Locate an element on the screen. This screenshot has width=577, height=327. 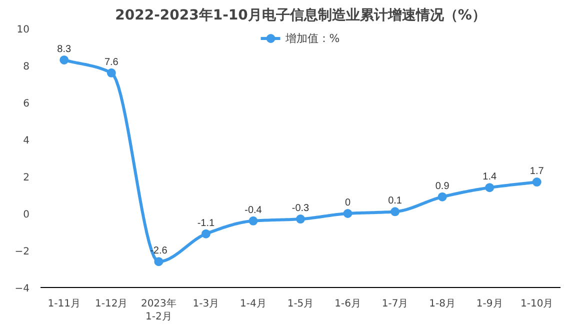
y-tick-label: −4 is located at coordinates (22, 289).